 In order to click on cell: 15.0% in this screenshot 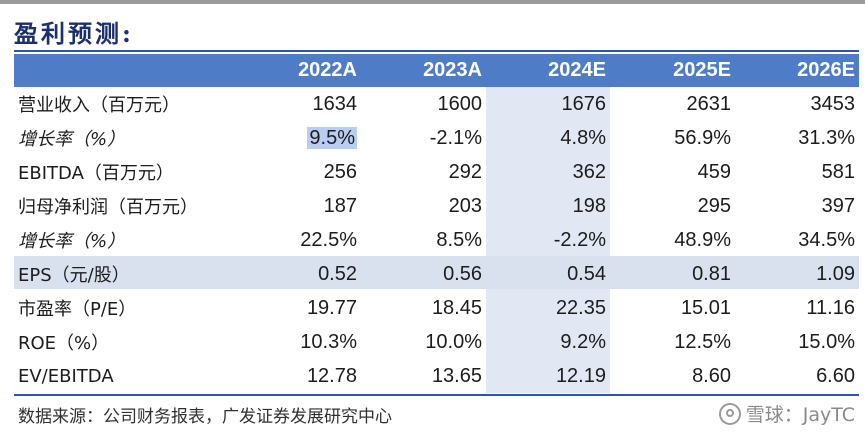, I will do `click(826, 341)`.